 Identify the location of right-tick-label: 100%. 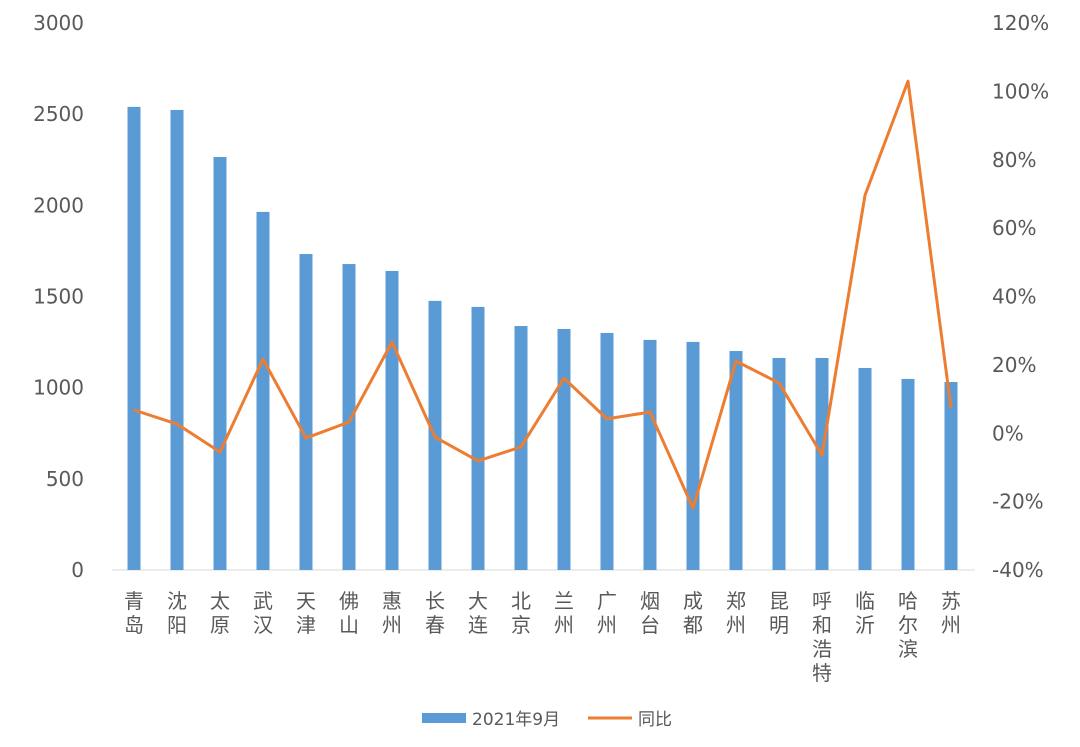
(1020, 91).